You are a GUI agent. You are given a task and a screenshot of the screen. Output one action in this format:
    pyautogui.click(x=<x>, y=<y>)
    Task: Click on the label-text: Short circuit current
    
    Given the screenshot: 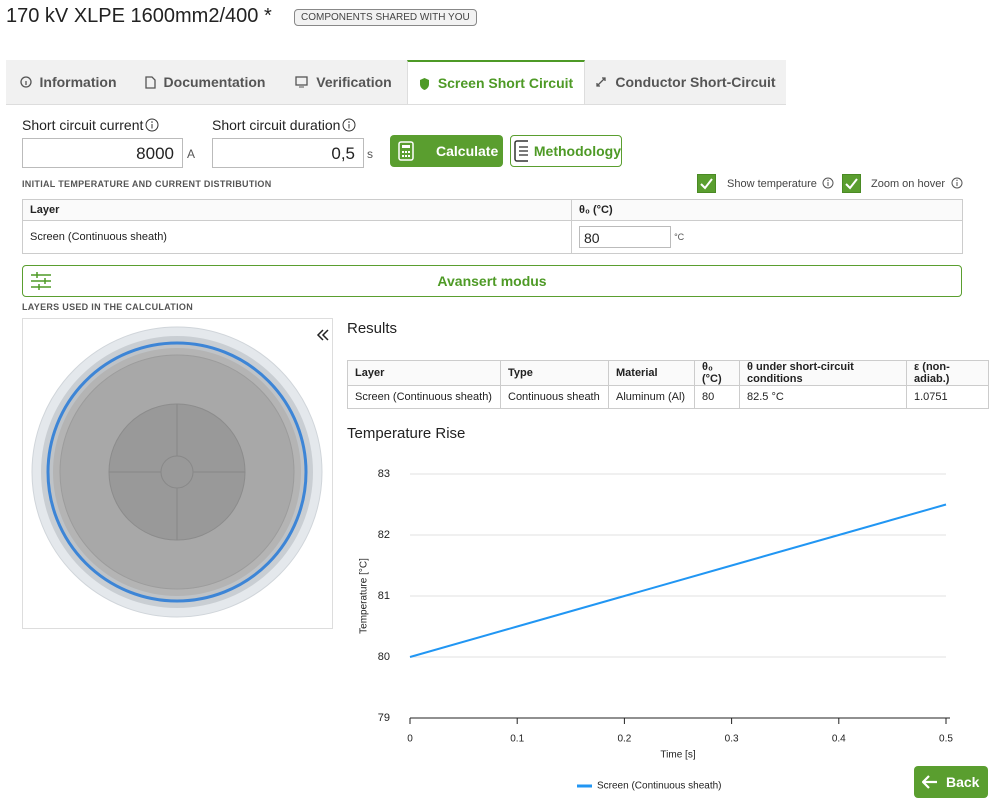 What is the action you would take?
    pyautogui.click(x=83, y=125)
    